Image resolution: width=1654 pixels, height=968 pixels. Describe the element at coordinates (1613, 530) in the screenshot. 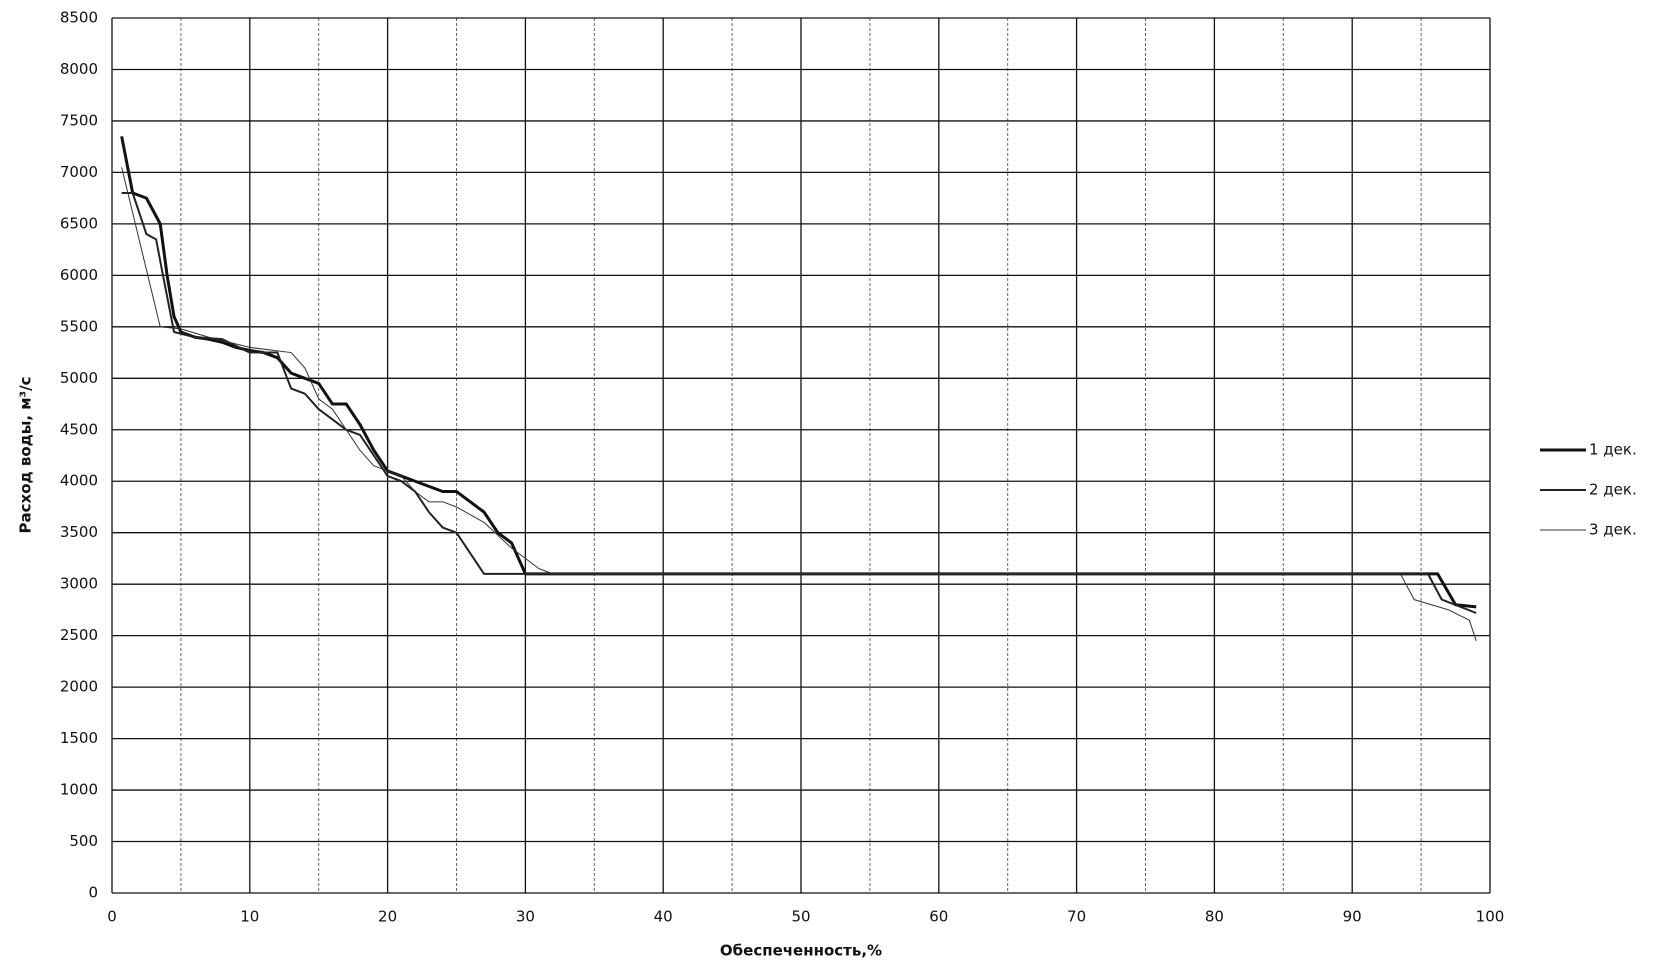

I see `legend-label: 3 дек.` at that location.